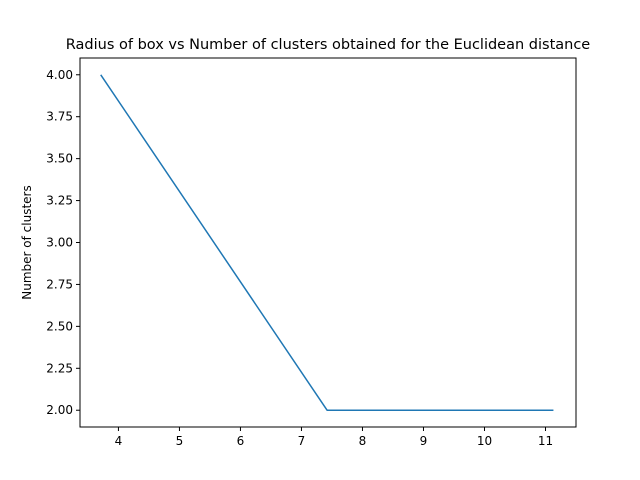  What do you see at coordinates (484, 441) in the screenshot?
I see `x-tick-label: 10` at bounding box center [484, 441].